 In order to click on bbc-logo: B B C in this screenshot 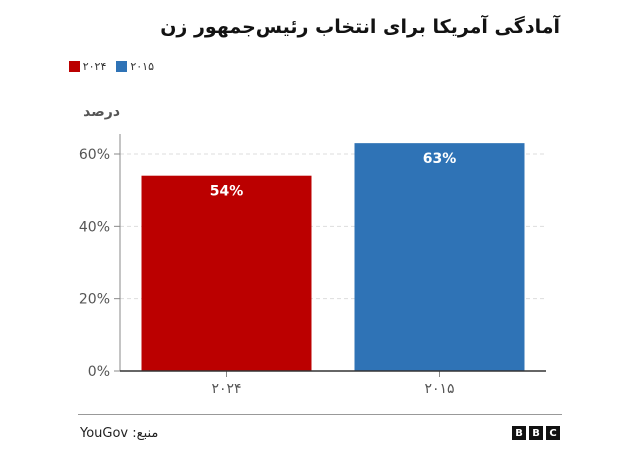, I will do `click(536, 433)`.